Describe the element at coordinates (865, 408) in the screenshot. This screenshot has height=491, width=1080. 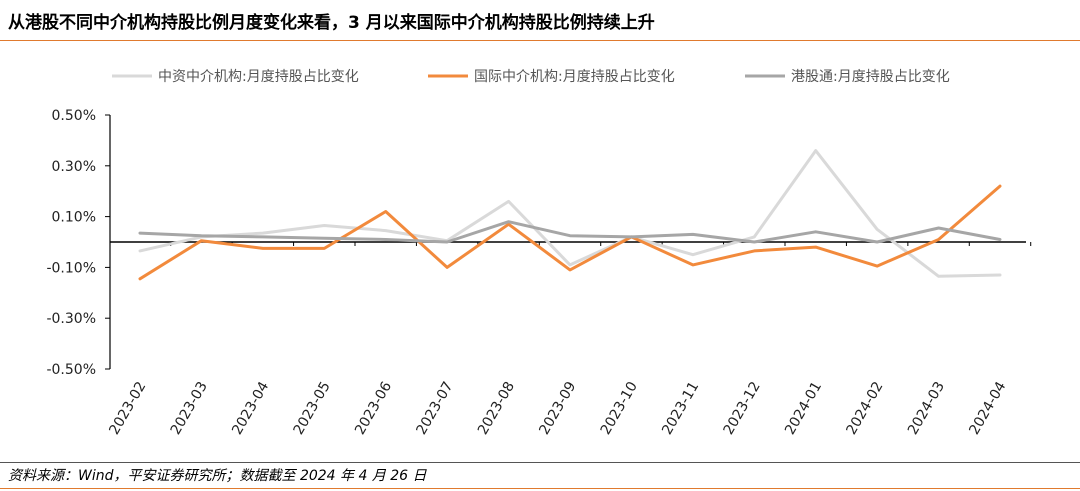
I see `x-tick-label: 2024-02` at that location.